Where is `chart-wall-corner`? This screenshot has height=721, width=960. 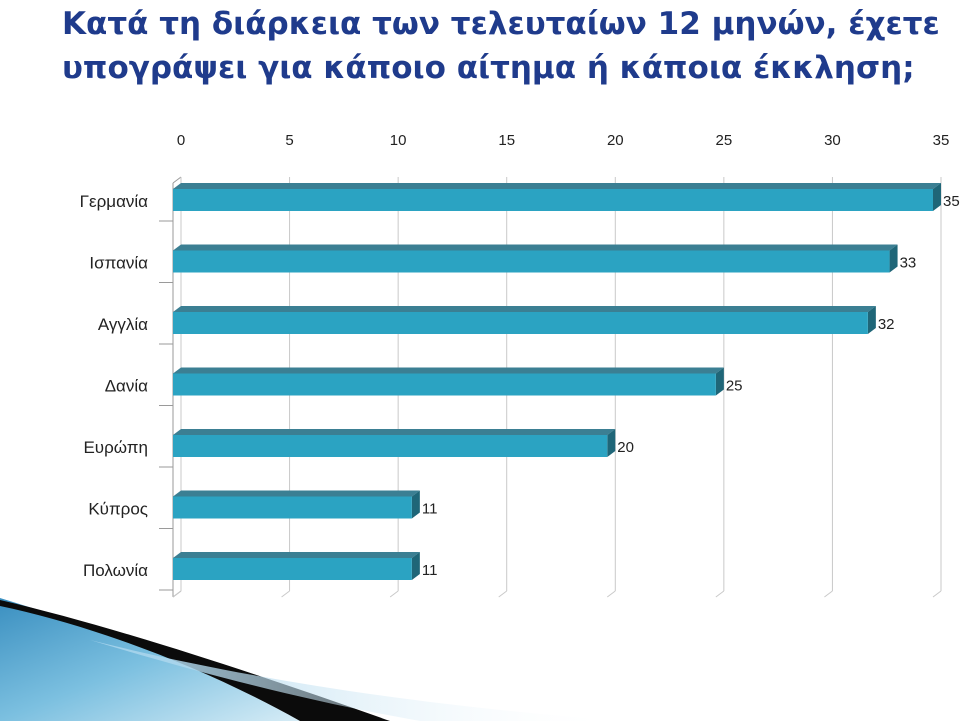
chart-wall-corner is located at coordinates (177, 180).